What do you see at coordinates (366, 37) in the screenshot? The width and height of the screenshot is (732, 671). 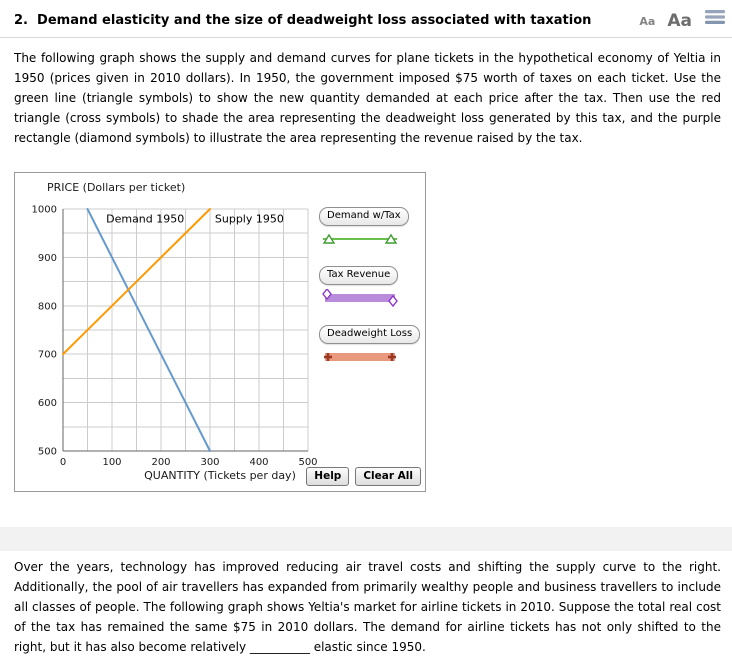 I see `header-divider` at bounding box center [366, 37].